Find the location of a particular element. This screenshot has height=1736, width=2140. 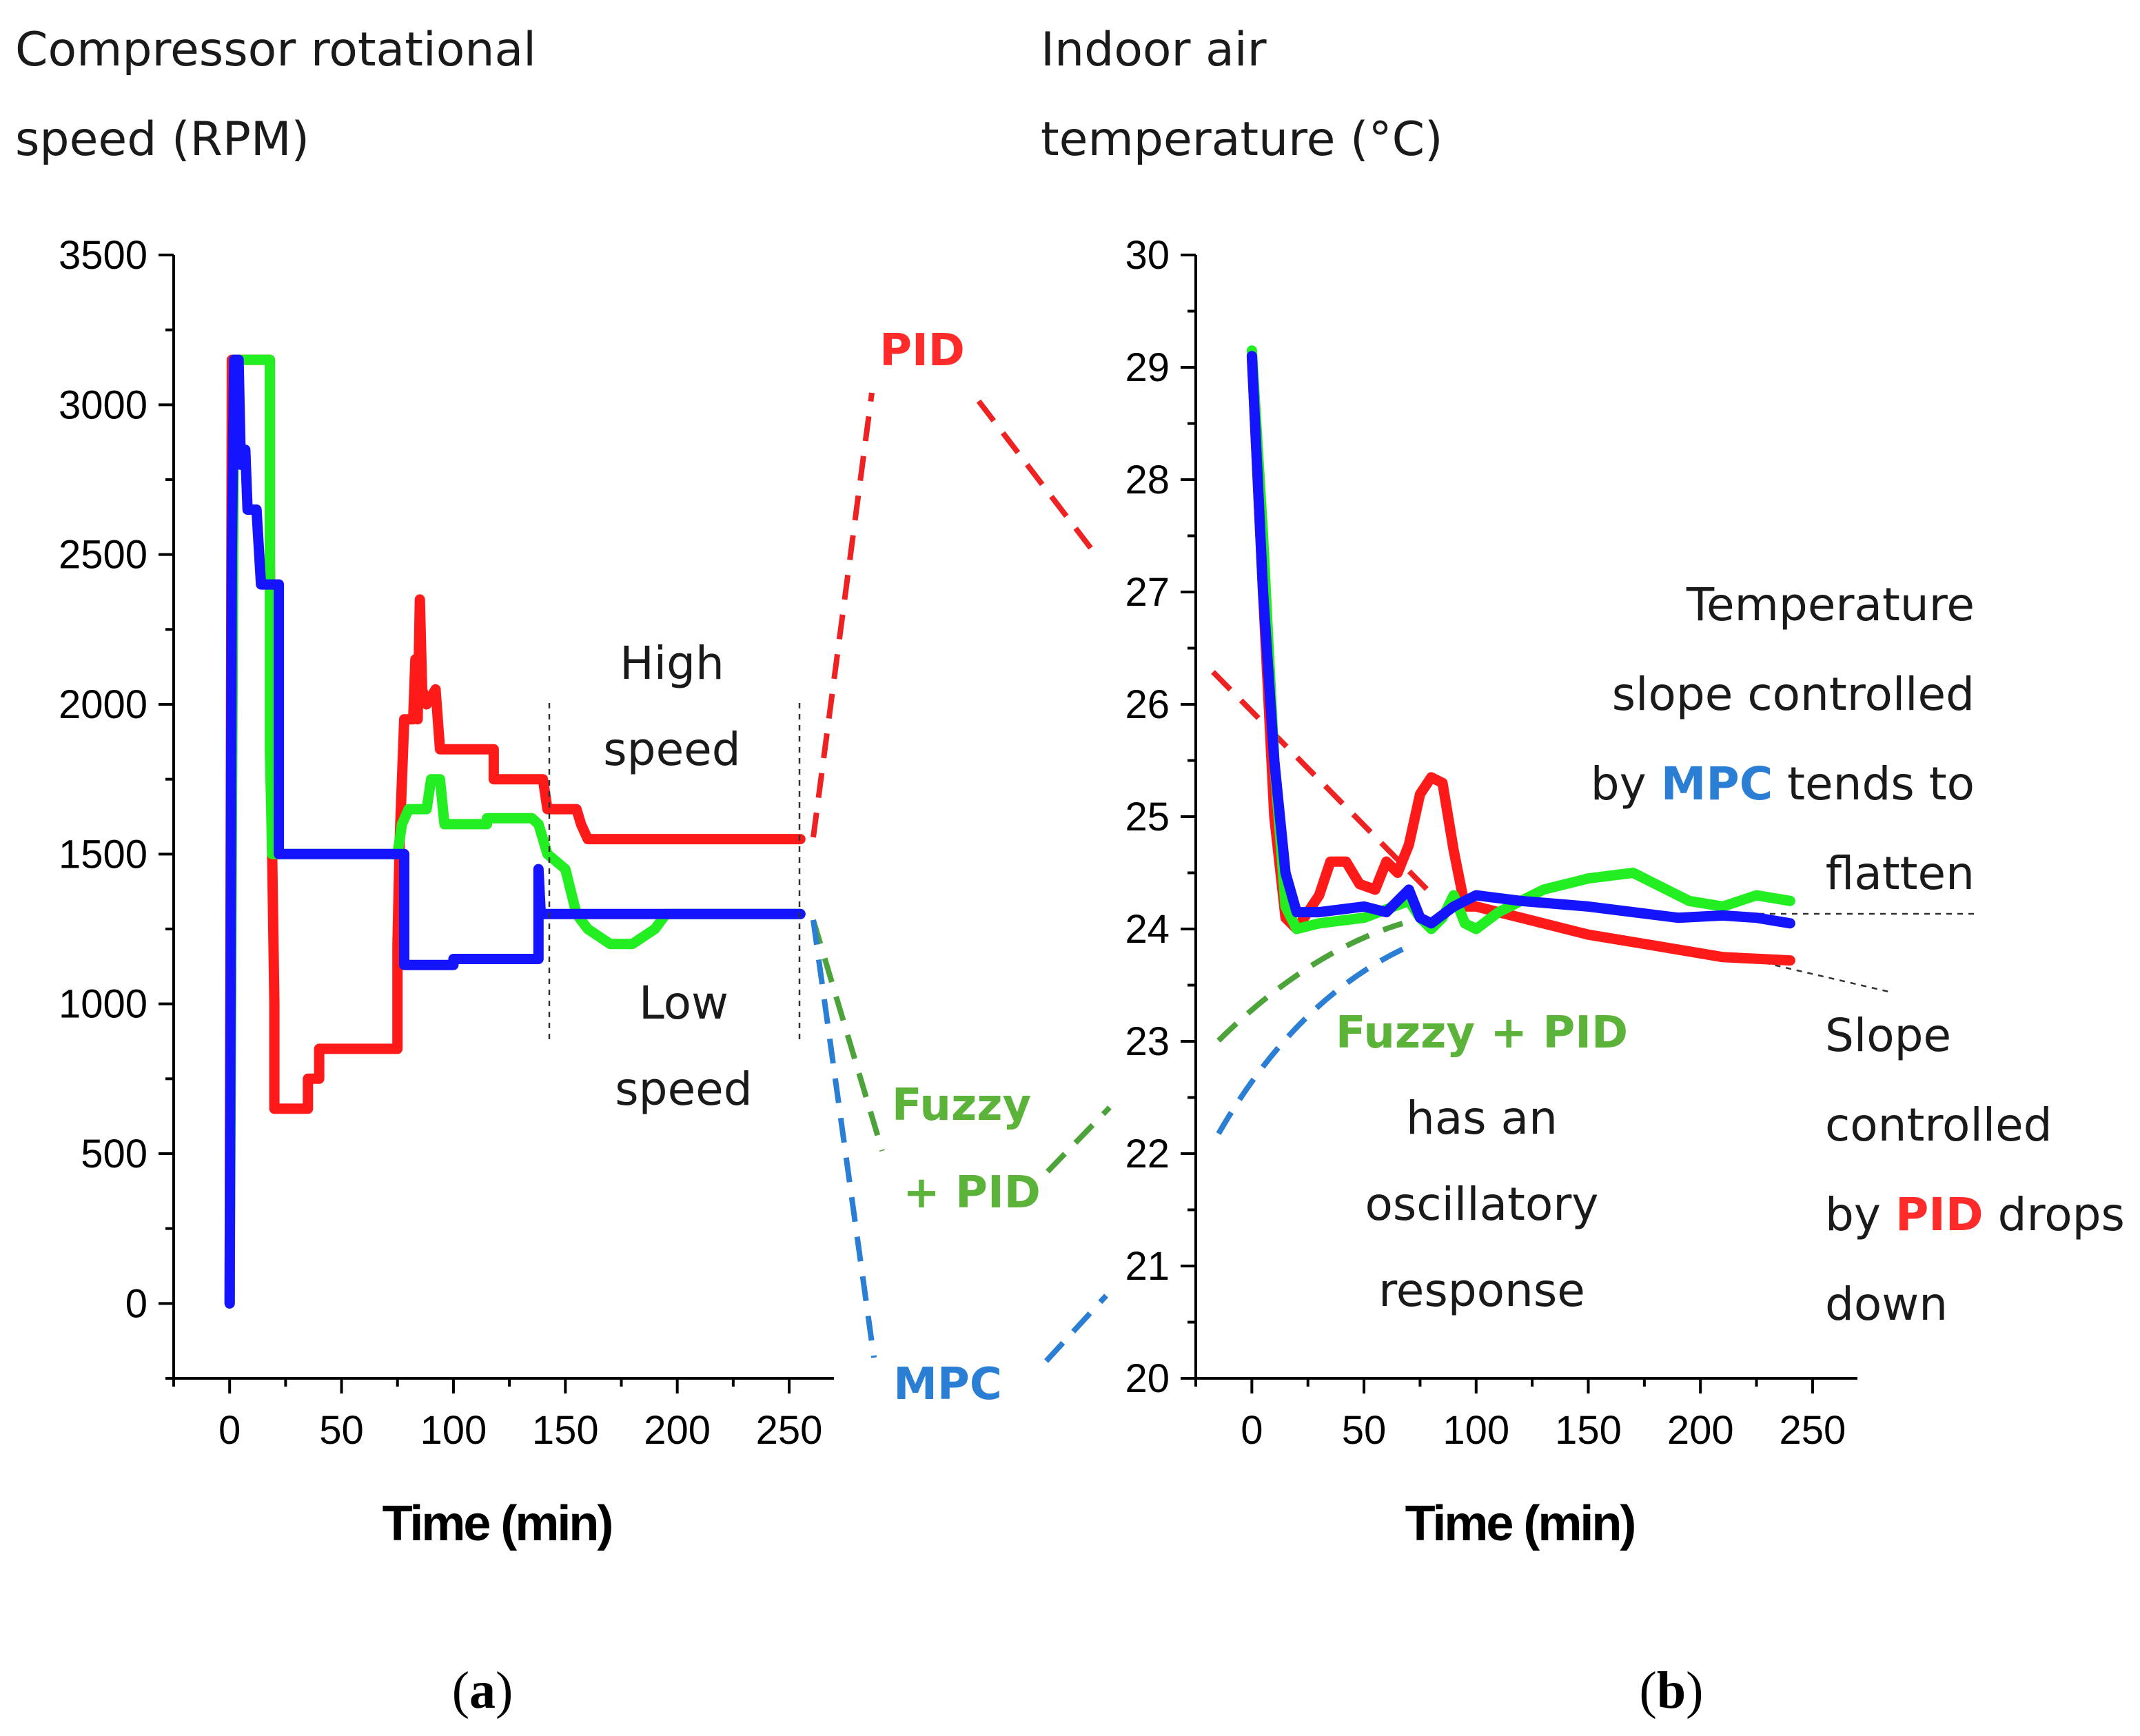

pid-trend-guide is located at coordinates (1828, 978).